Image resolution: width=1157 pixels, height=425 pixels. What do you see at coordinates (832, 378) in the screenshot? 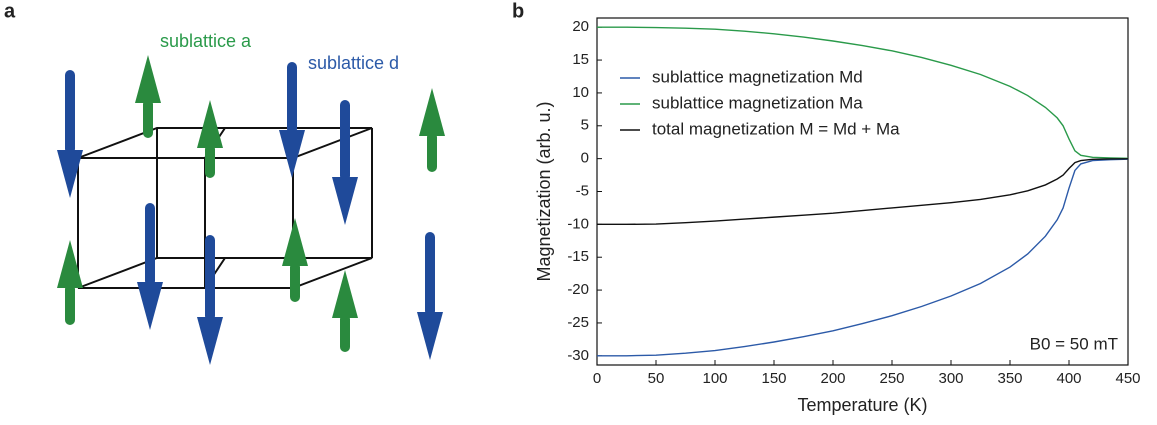
I see `x-tick-label: 200` at bounding box center [832, 378].